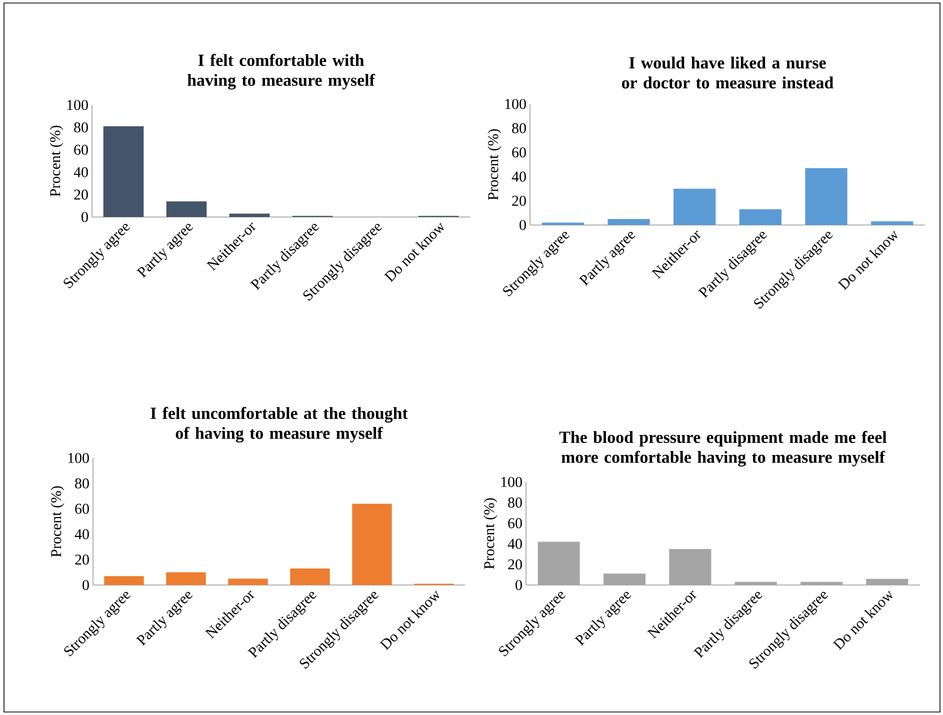 This screenshot has width=943, height=715. I want to click on chart-title: I felt comfortable with having to measure myself, so click(281, 72).